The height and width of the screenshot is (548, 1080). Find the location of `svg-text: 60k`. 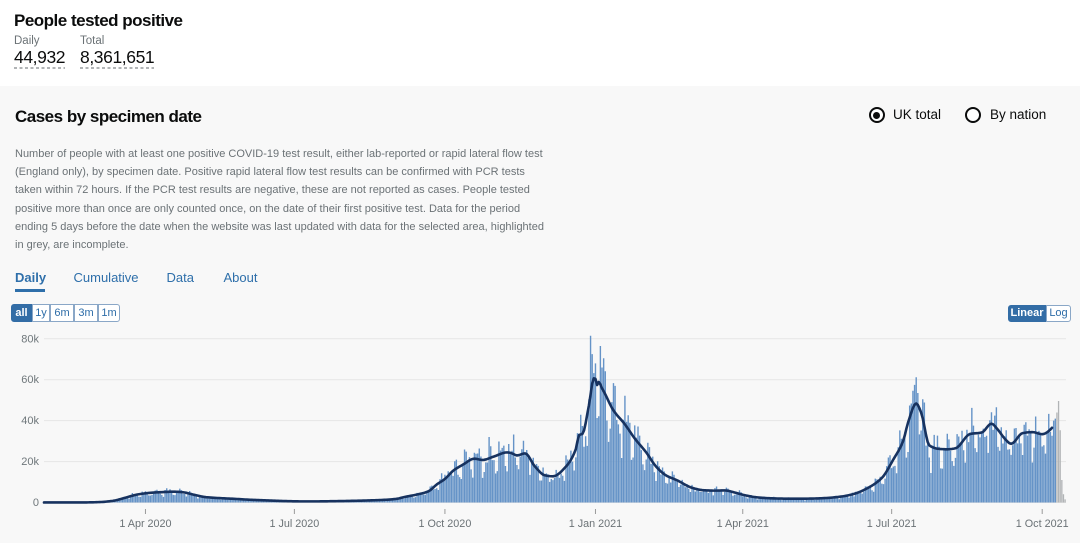

svg-text: 60k is located at coordinates (30, 380).